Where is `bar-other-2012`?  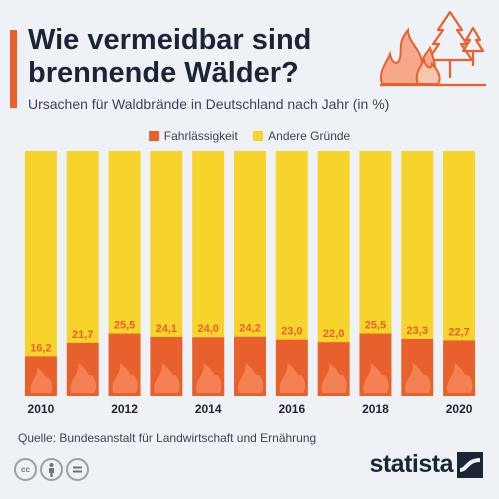 bar-other-2012 is located at coordinates (124, 242).